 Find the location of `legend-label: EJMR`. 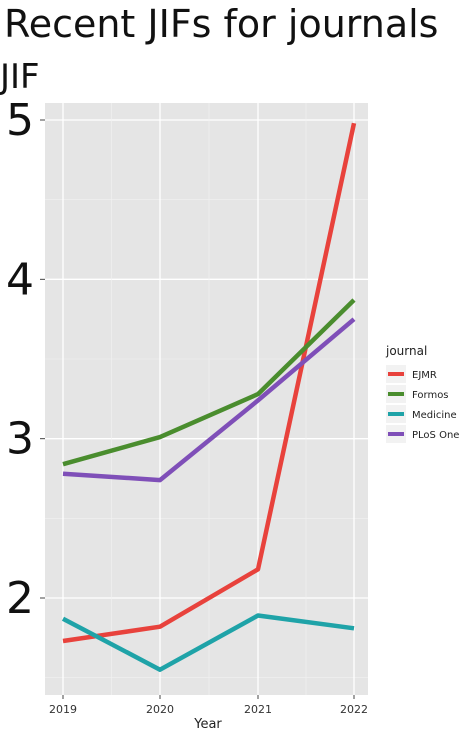

legend-label: EJMR is located at coordinates (424, 375).